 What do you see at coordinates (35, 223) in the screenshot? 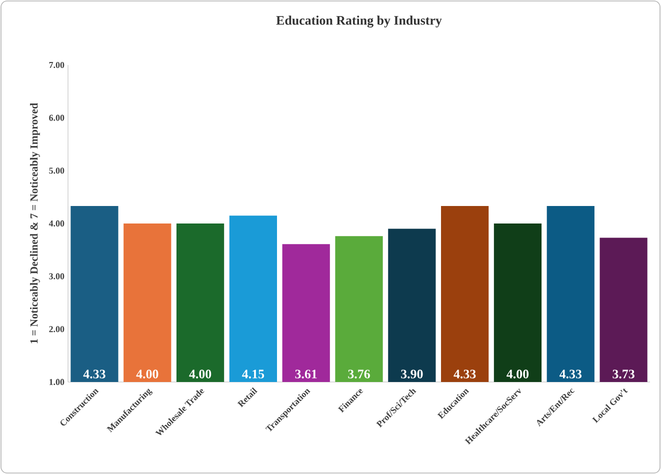
I see `y-axis-title: 1 = Noticeably Declined & 7 = Noticeably Improved` at bounding box center [35, 223].